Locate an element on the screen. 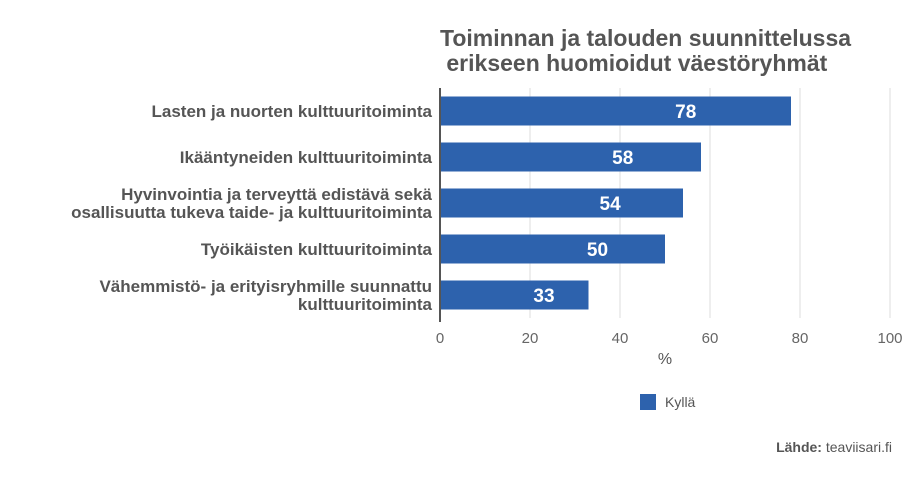  source-label: Lähde: is located at coordinates (799, 447).